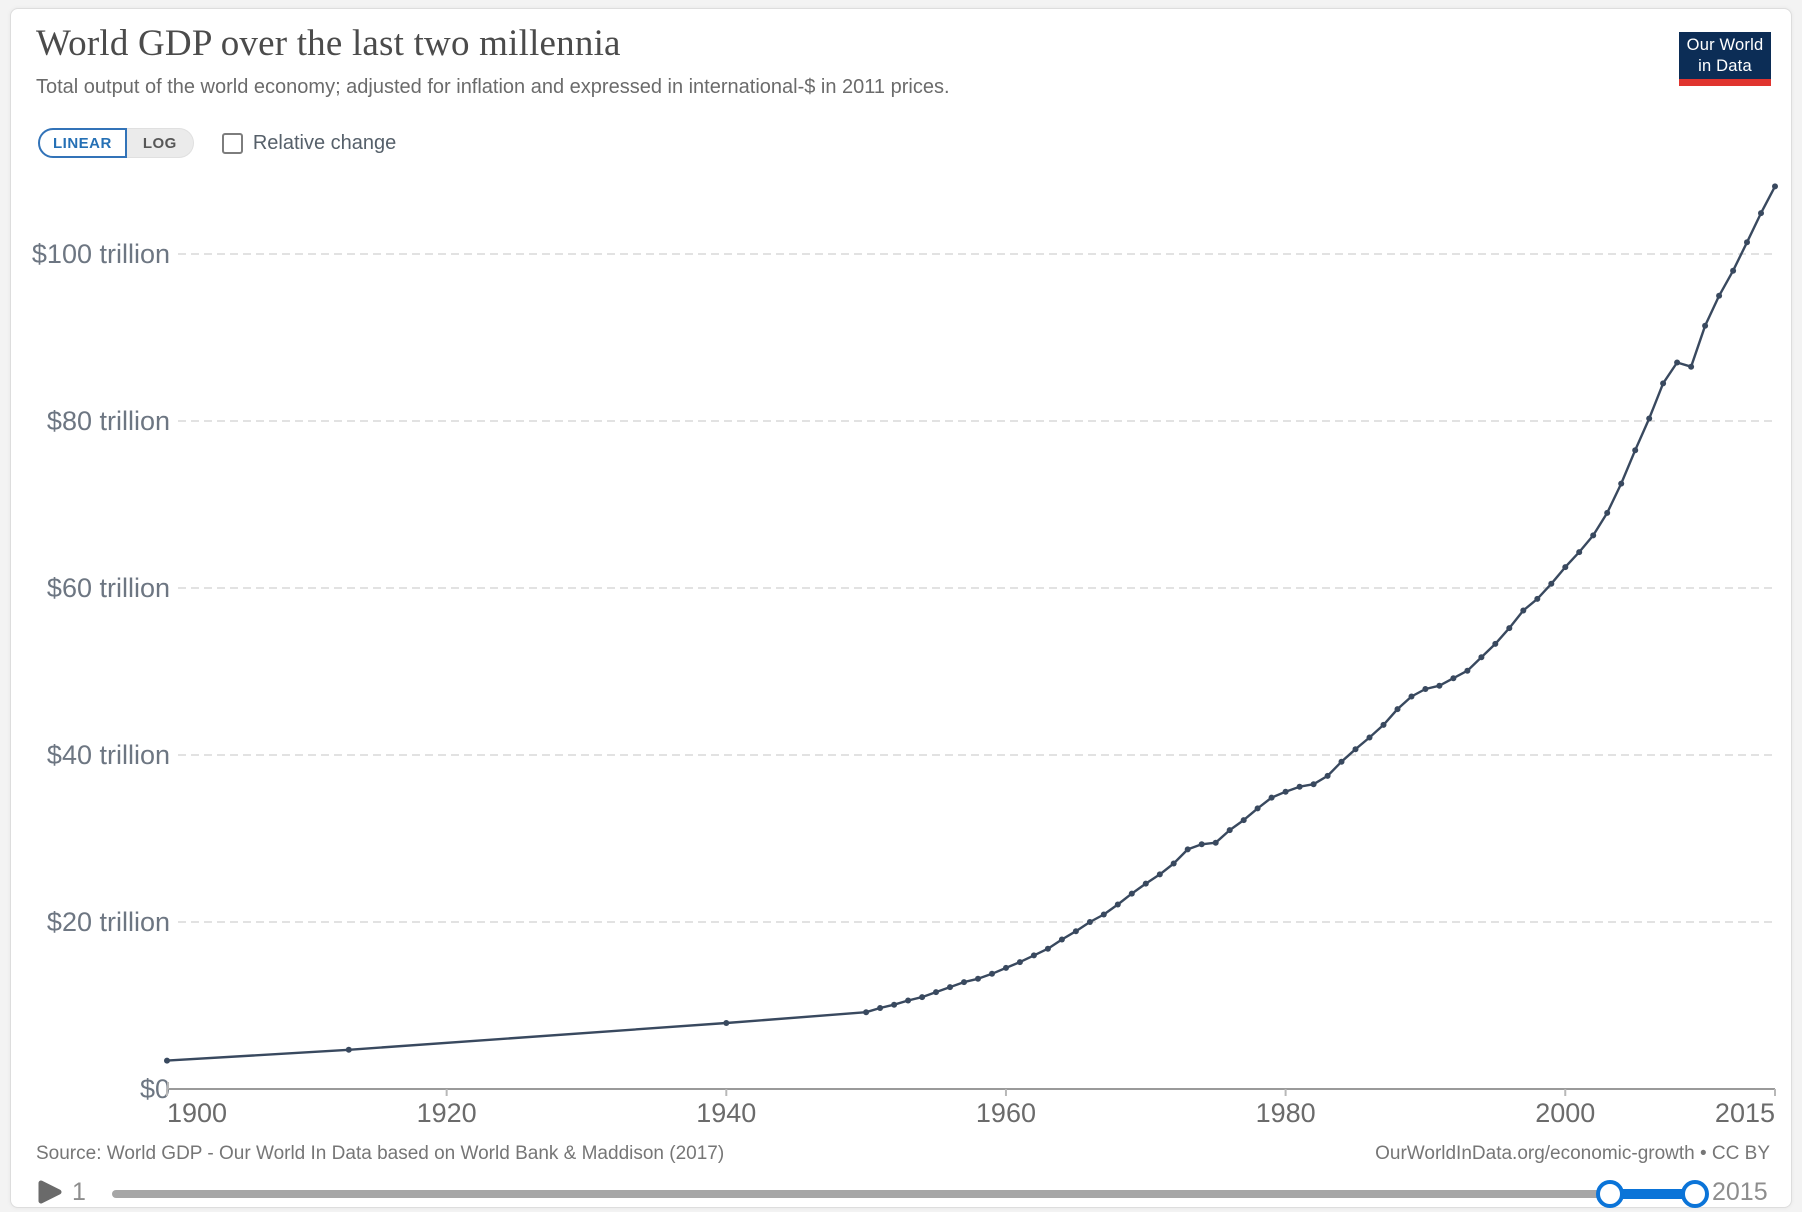 This screenshot has height=1212, width=1802. I want to click on owid-logo-text: Our World in Data, so click(1725, 55).